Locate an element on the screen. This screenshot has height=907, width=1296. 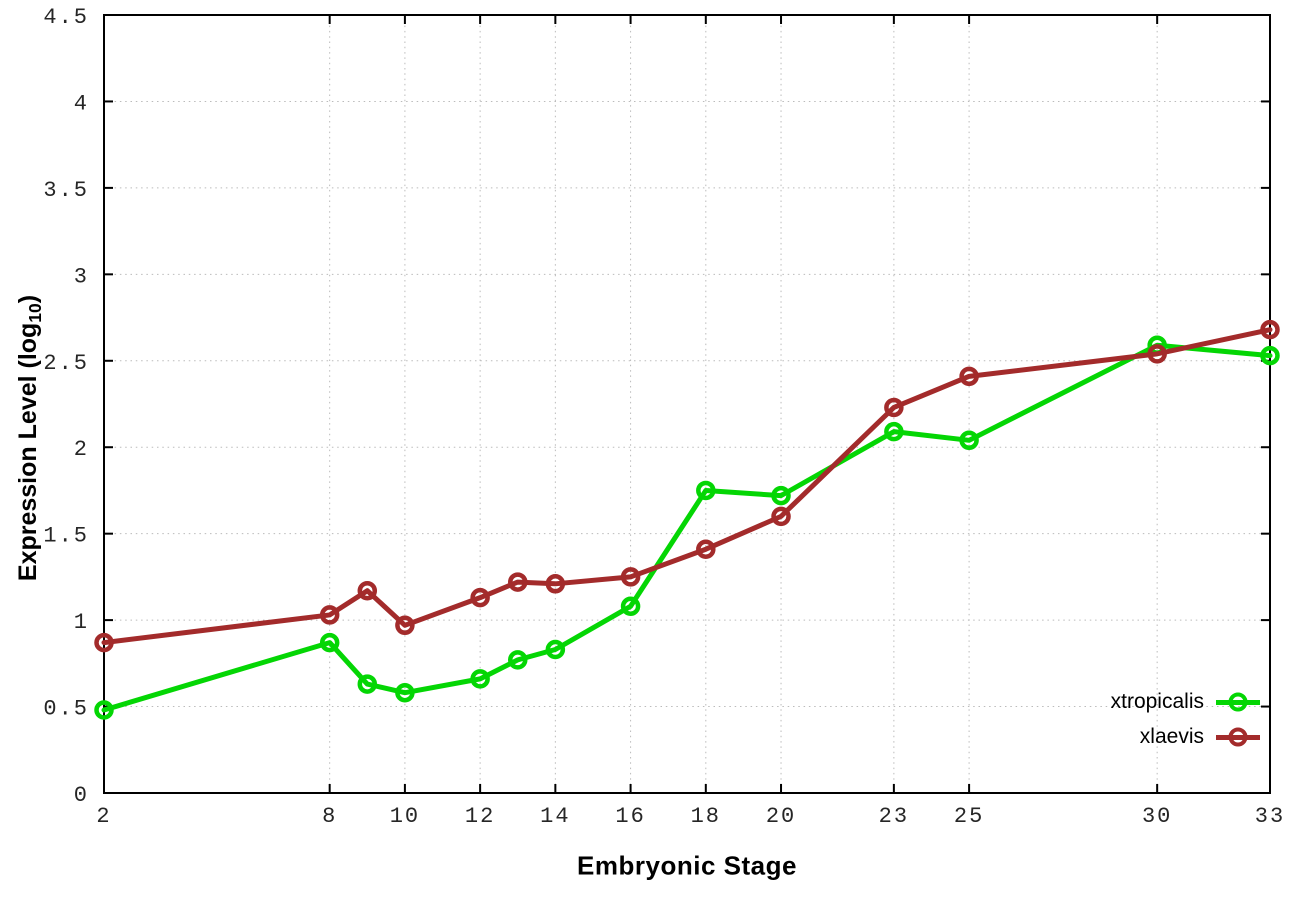
y-axis-title-prefix: Expression Level (log is located at coordinates (28, 452).